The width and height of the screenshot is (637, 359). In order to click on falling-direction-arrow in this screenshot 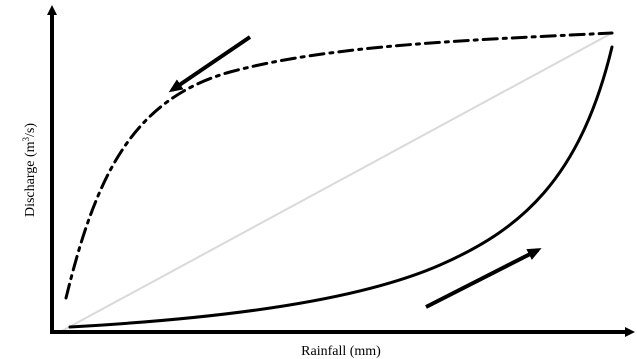, I will do `click(210, 64)`.